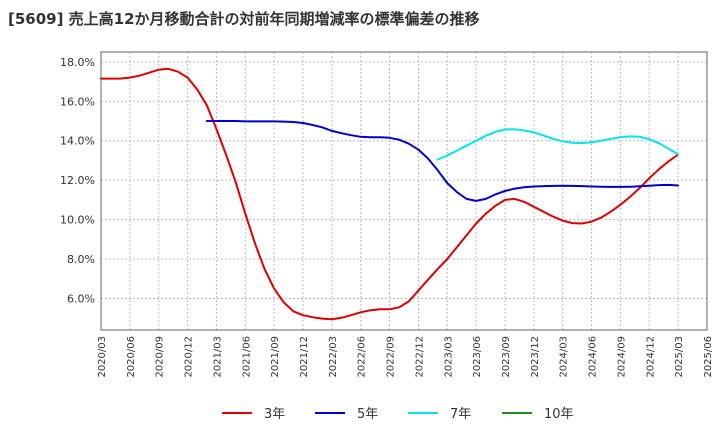 This screenshot has width=720, height=440. Describe the element at coordinates (650, 357) in the screenshot. I see `x-tick-label: 2024/12` at that location.